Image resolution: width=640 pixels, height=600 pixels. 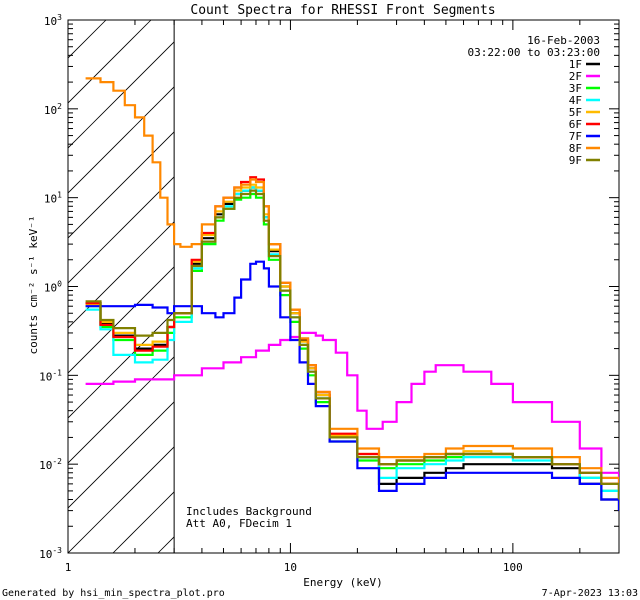 What do you see at coordinates (575, 100) in the screenshot?
I see `legend-label: 4F` at bounding box center [575, 100].